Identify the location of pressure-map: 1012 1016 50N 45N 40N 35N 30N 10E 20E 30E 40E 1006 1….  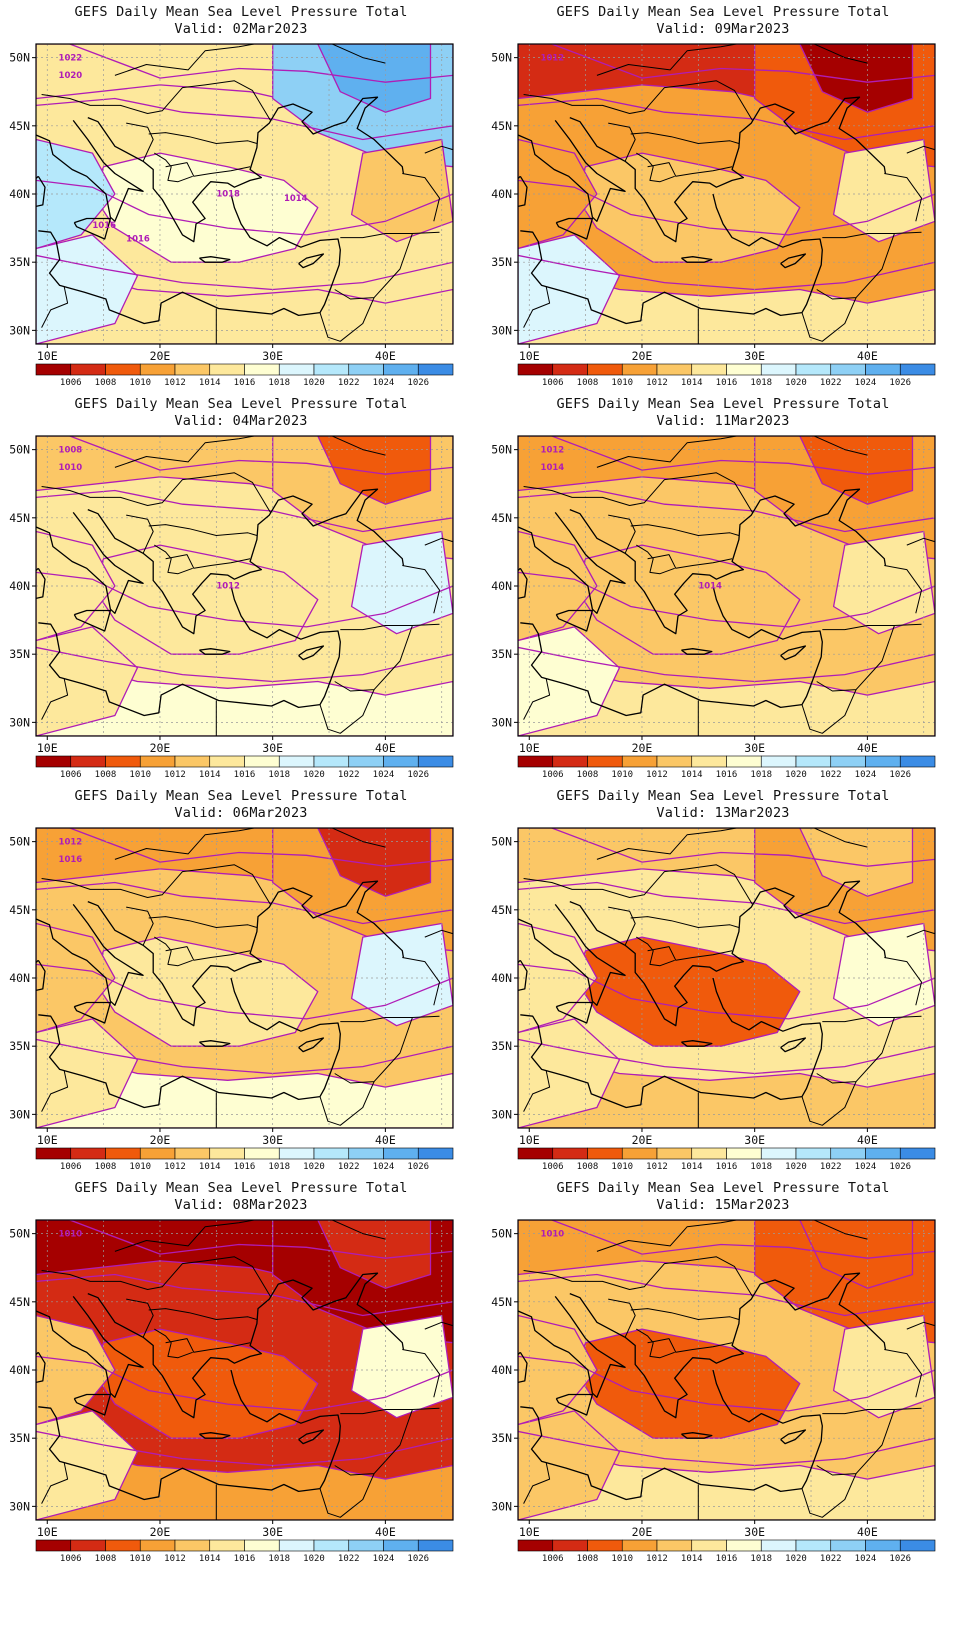
(231, 999).